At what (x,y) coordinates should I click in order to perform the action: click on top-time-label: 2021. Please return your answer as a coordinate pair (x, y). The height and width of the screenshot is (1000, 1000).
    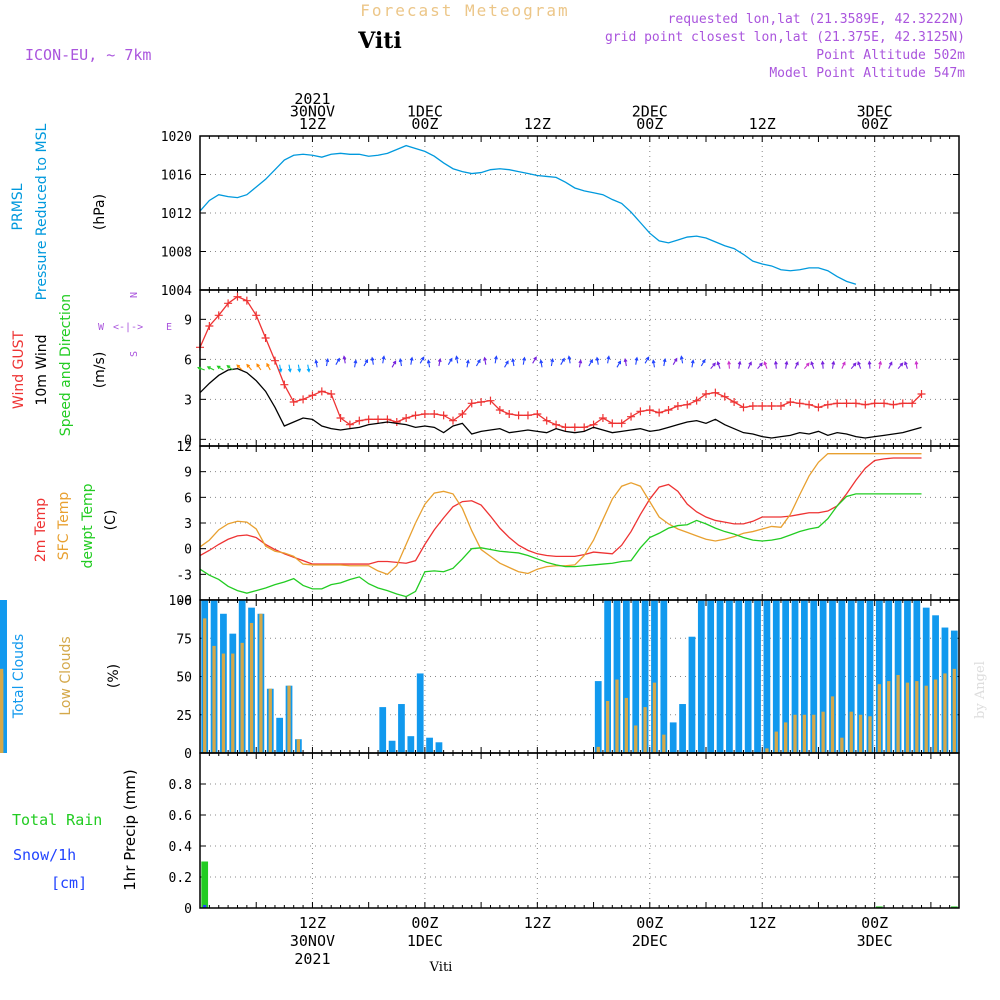
    Looking at the image, I should click on (312, 99).